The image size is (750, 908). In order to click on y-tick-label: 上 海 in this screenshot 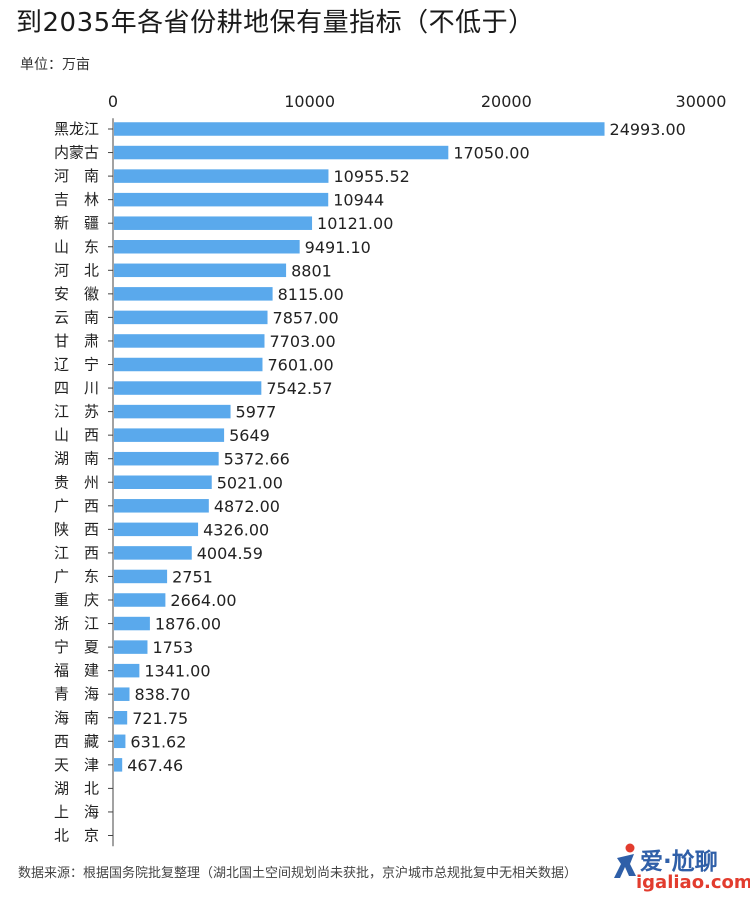, I will do `click(76, 812)`.